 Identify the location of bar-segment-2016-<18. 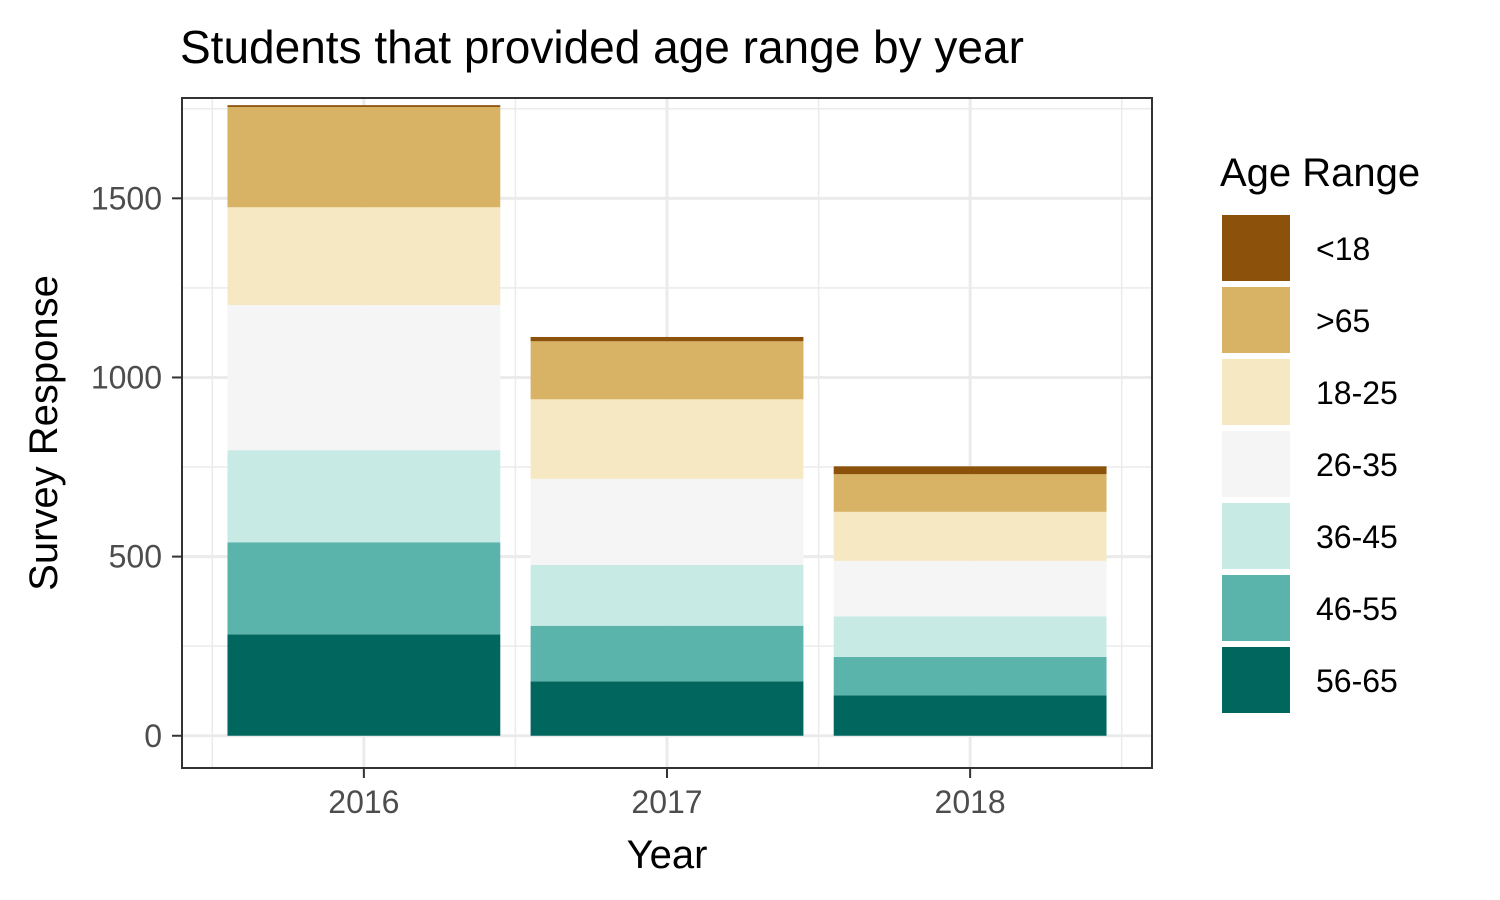
(364, 106).